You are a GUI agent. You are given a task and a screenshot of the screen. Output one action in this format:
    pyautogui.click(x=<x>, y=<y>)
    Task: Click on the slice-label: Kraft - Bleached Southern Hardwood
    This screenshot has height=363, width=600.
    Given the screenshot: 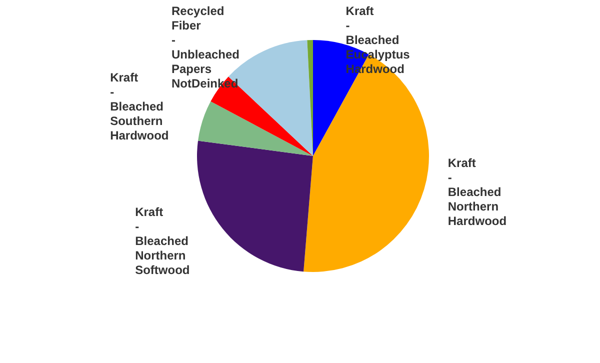 What is the action you would take?
    pyautogui.click(x=139, y=106)
    